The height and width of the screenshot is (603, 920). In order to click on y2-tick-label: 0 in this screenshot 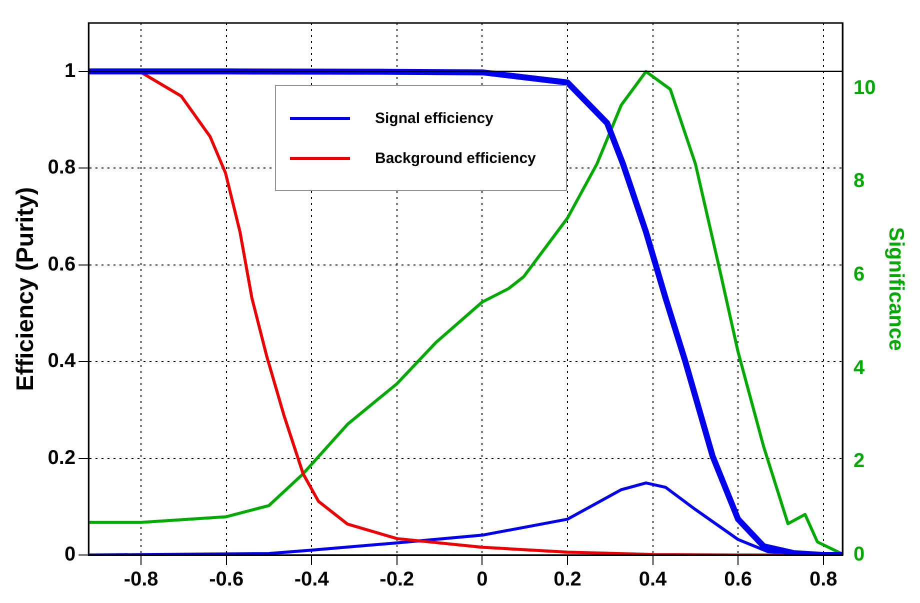, I will do `click(859, 555)`.